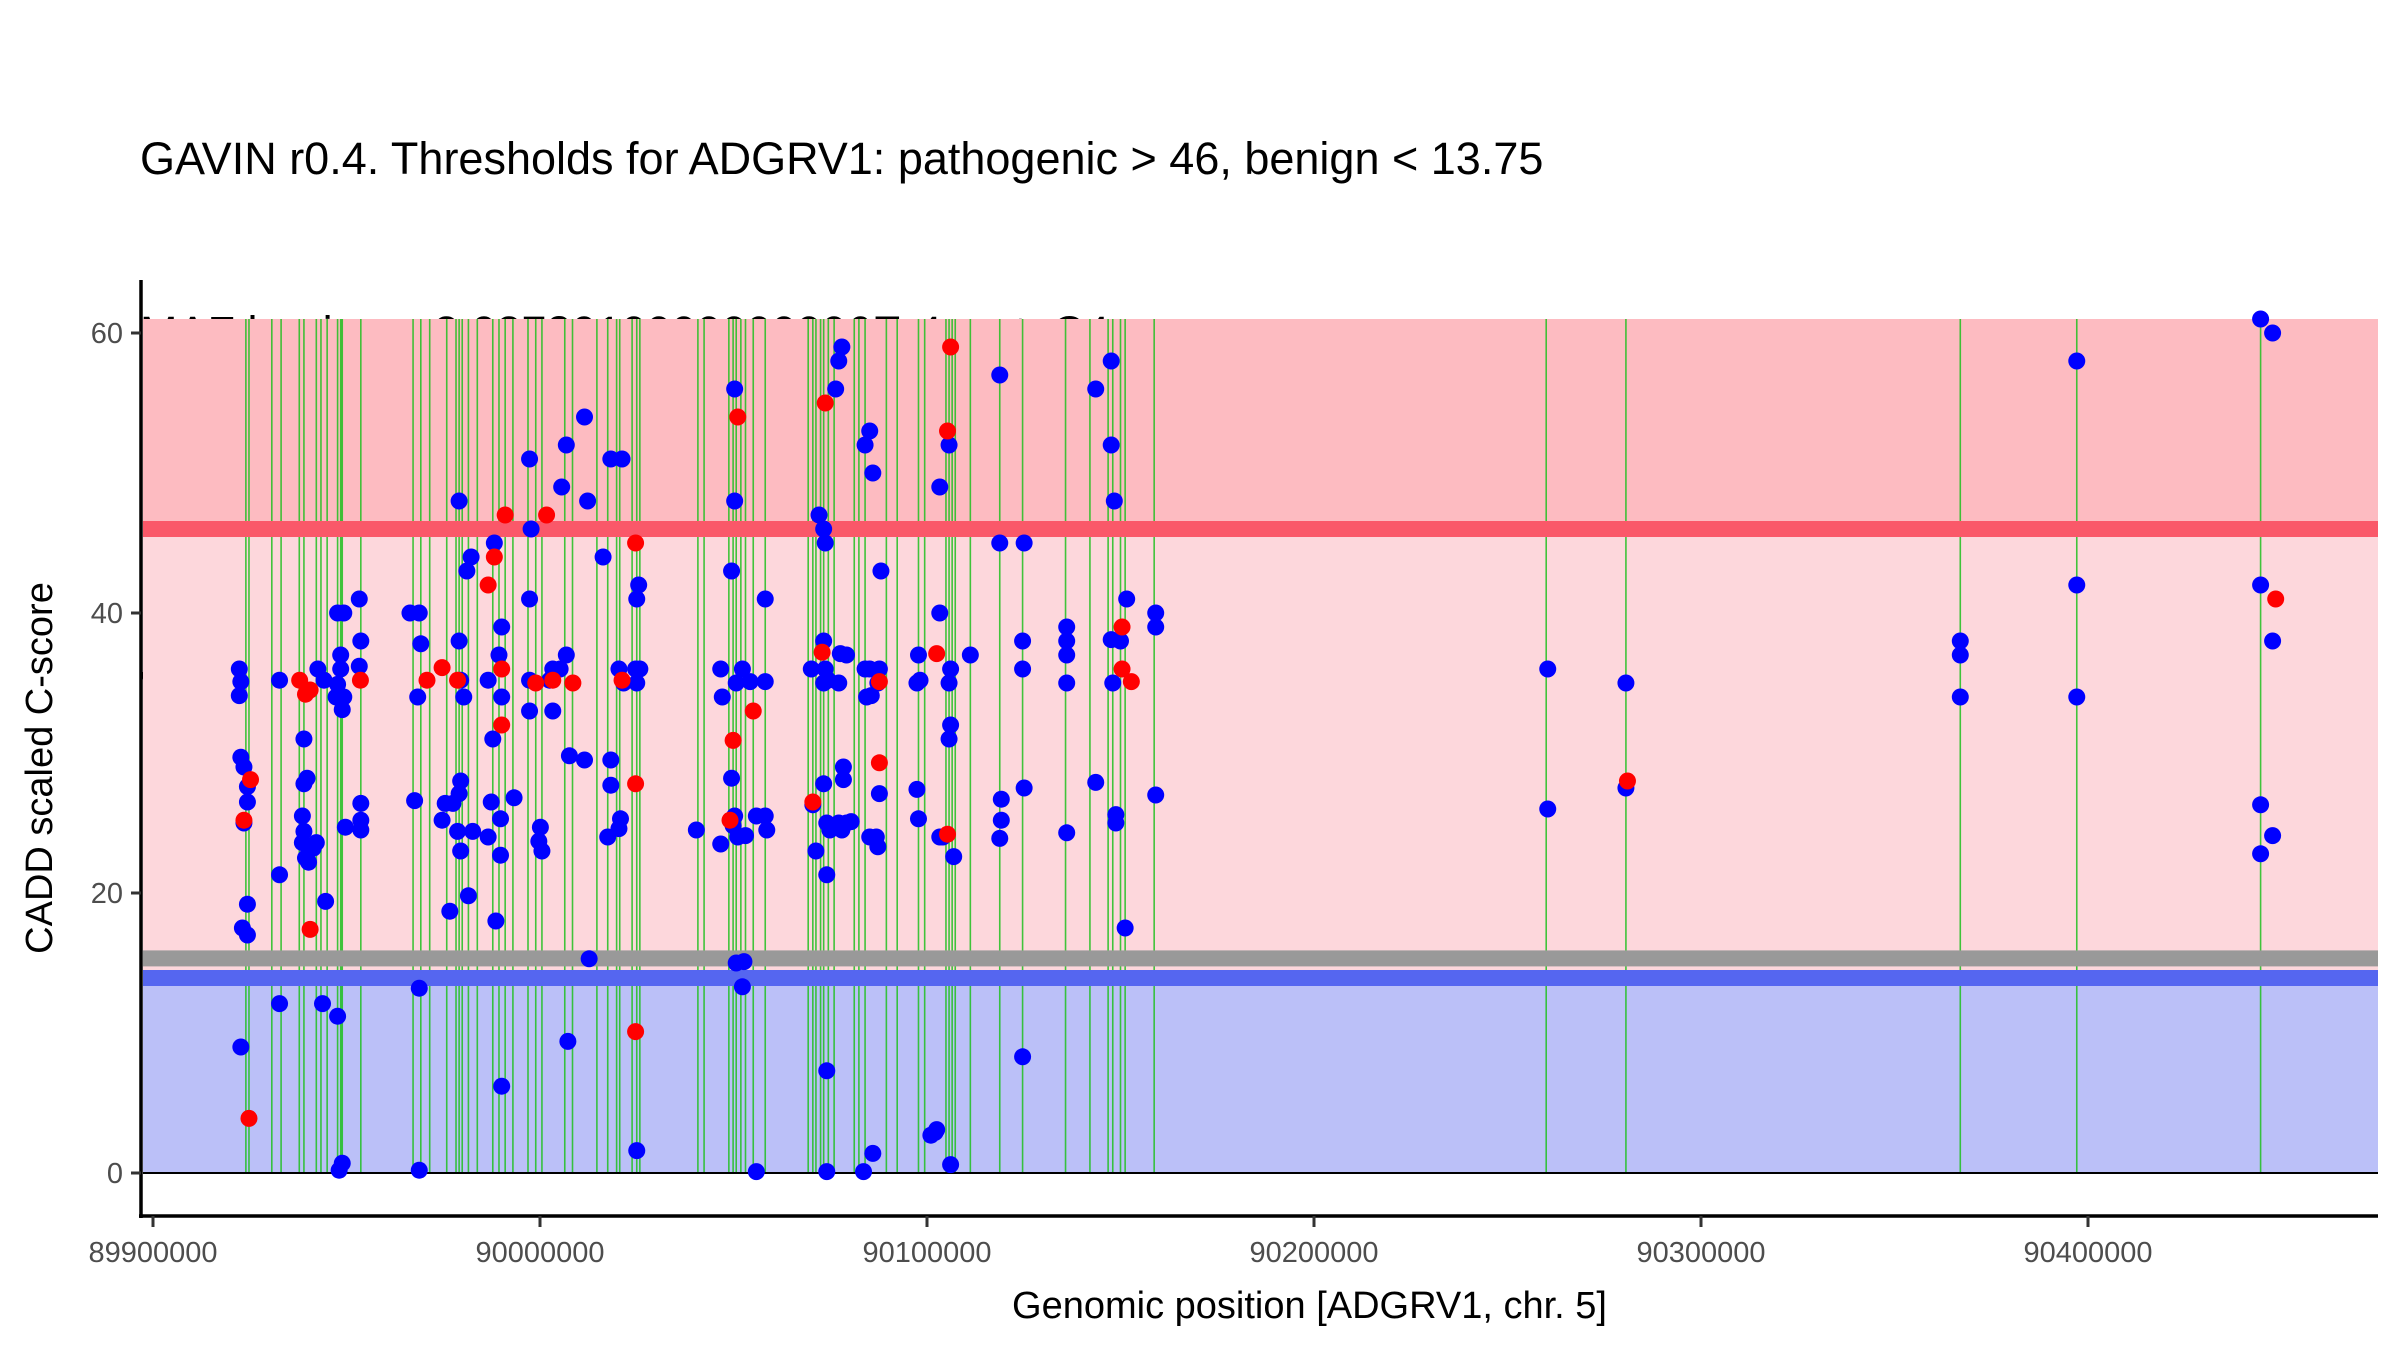  I want to click on x-tick-label: 90000000, so click(539, 1253).